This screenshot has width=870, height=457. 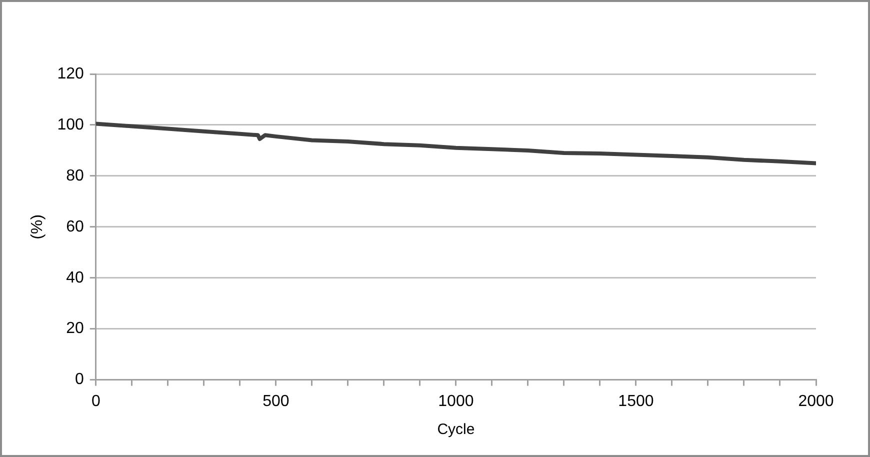 What do you see at coordinates (75, 227) in the screenshot?
I see `y-tick-label: 60` at bounding box center [75, 227].